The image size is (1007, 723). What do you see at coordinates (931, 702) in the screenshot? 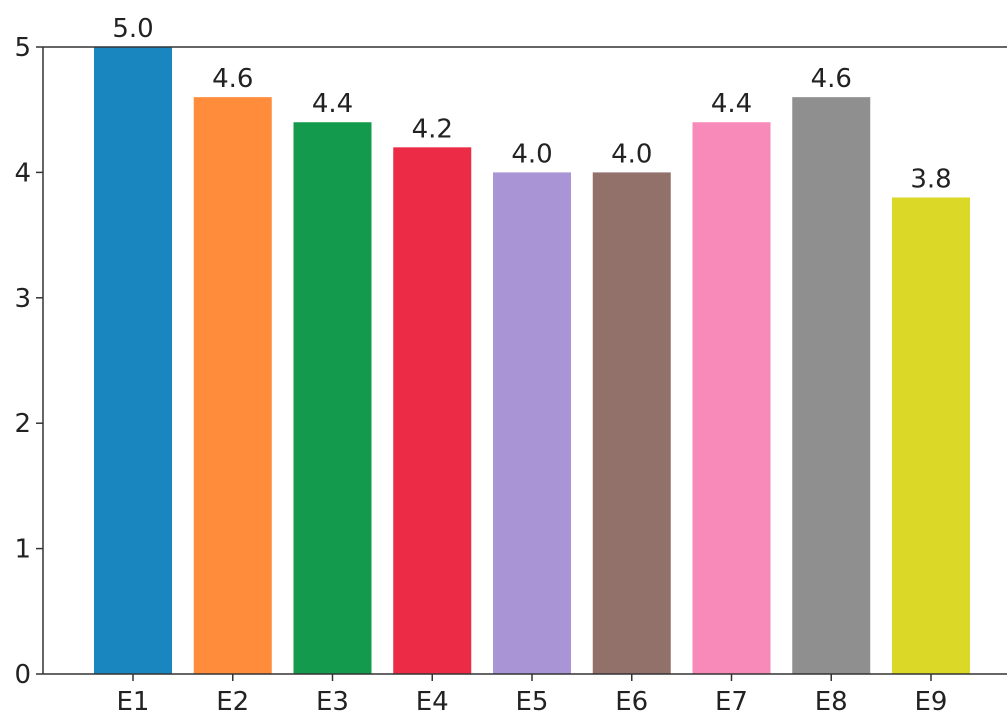
I see `x-tick-label-e9: E9` at bounding box center [931, 702].